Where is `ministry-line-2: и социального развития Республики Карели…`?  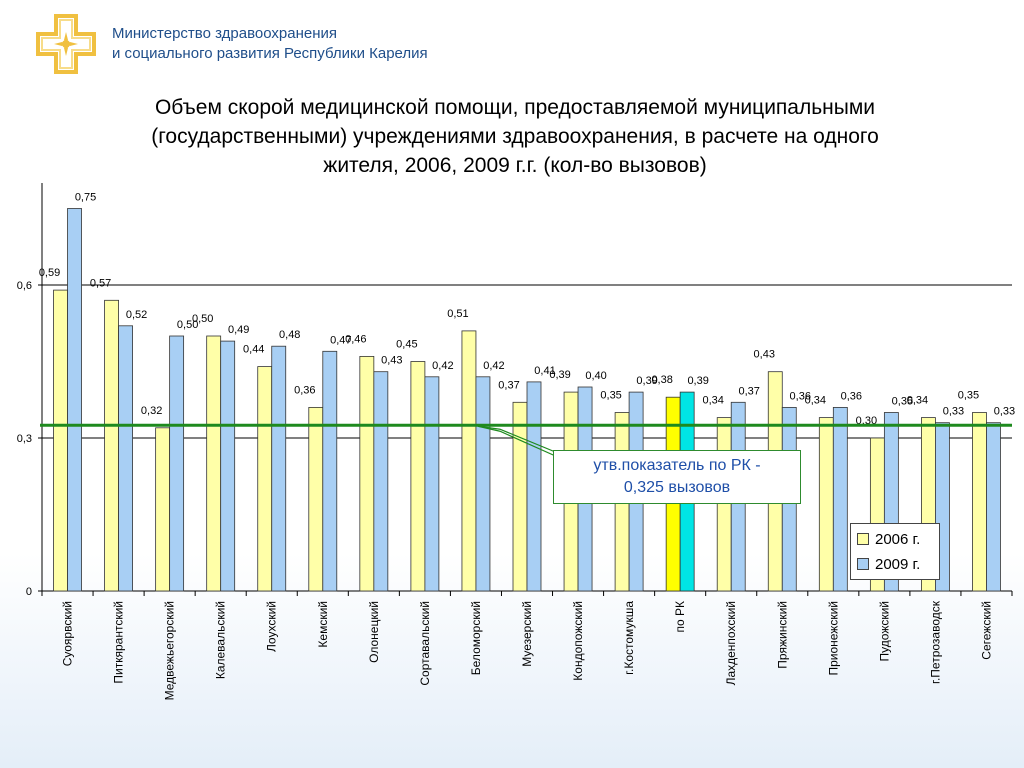
ministry-line-2: и социального развития Республики Карели… is located at coordinates (270, 53).